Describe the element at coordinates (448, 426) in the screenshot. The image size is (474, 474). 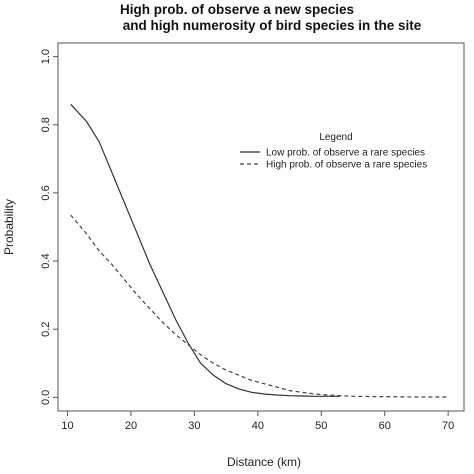
I see `x-tick-label: 70` at that location.